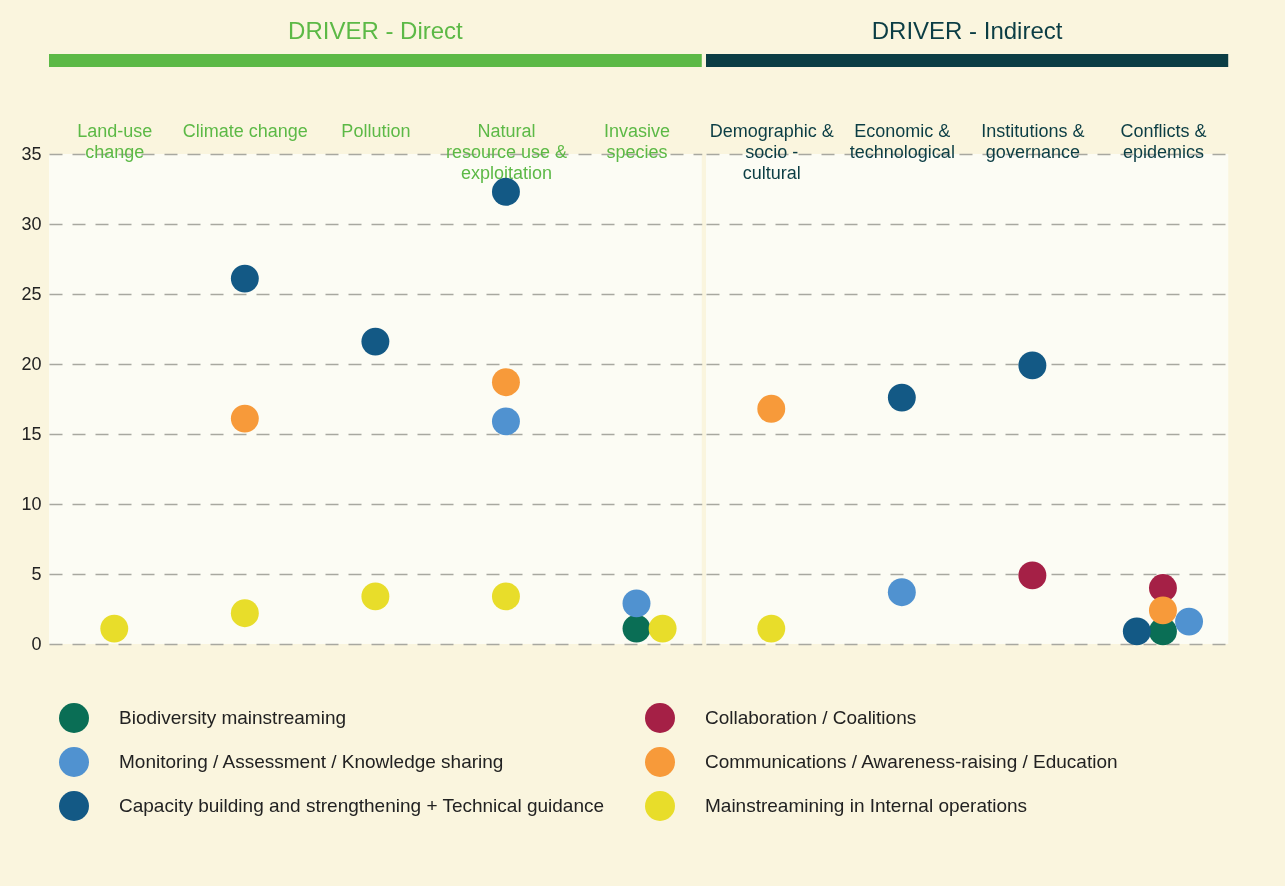 Image resolution: width=1285 pixels, height=886 pixels. I want to click on legend-label: Collaboration / Coalitions, so click(811, 717).